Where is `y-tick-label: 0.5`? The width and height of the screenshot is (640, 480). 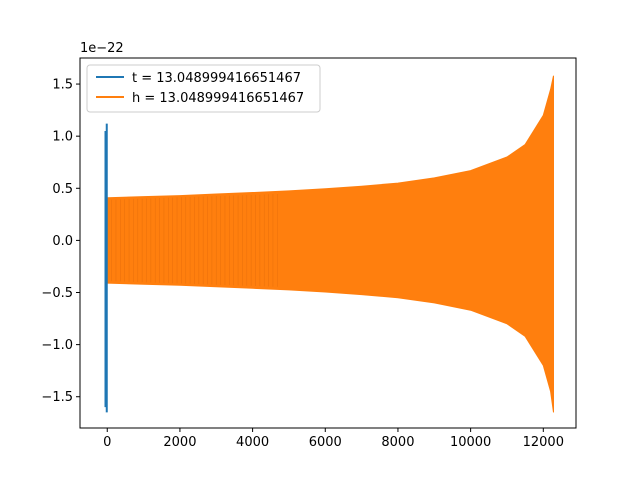
y-tick-label: 0.5 is located at coordinates (62, 189).